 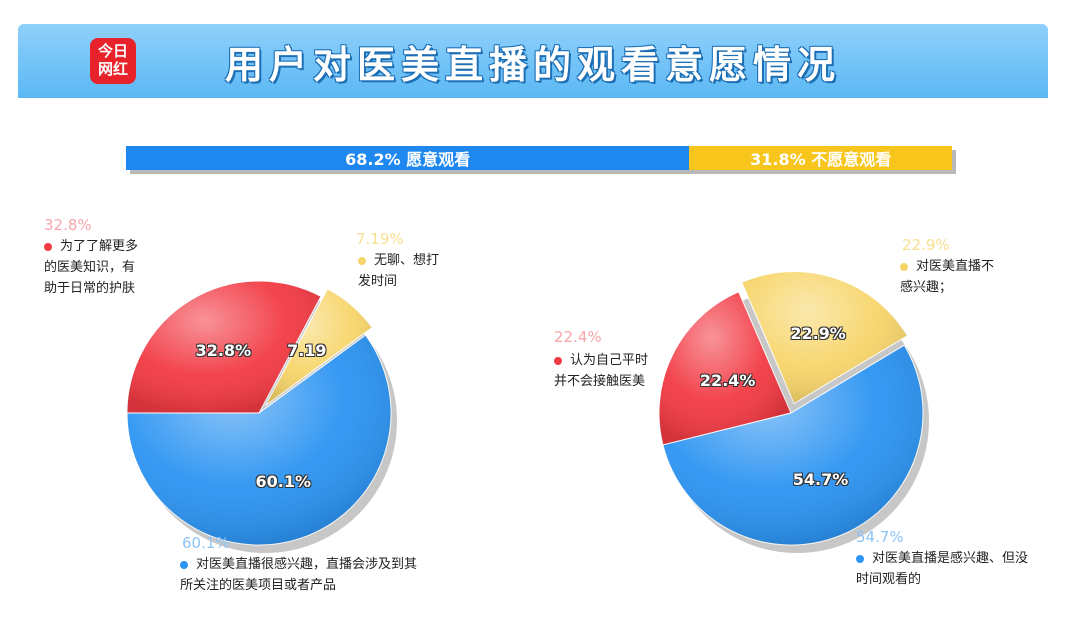 What do you see at coordinates (578, 337) in the screenshot?
I see `right-outer-pct-red: 22.4%` at bounding box center [578, 337].